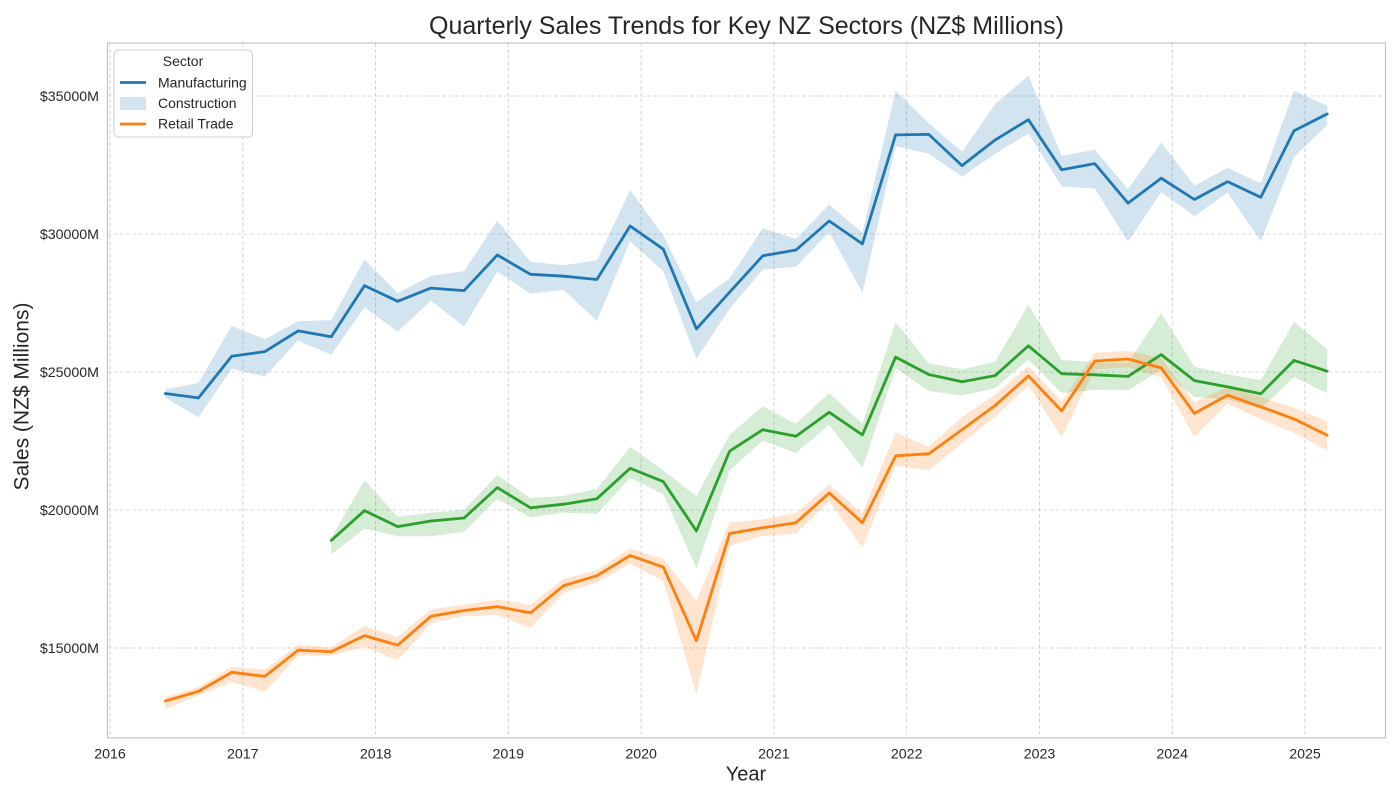 Image resolution: width=1400 pixels, height=805 pixels. I want to click on svg-text: 2025, so click(1305, 755).